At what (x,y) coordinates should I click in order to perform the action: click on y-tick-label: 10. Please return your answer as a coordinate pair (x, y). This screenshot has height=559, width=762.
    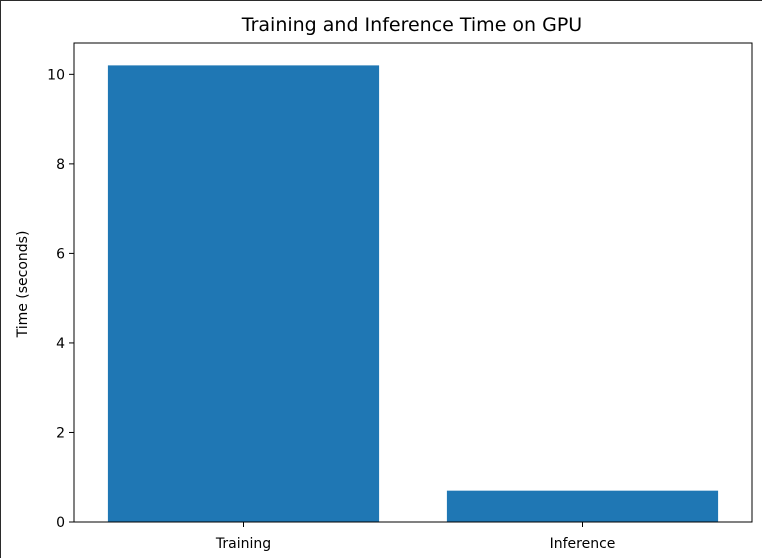
    Looking at the image, I should click on (56, 75).